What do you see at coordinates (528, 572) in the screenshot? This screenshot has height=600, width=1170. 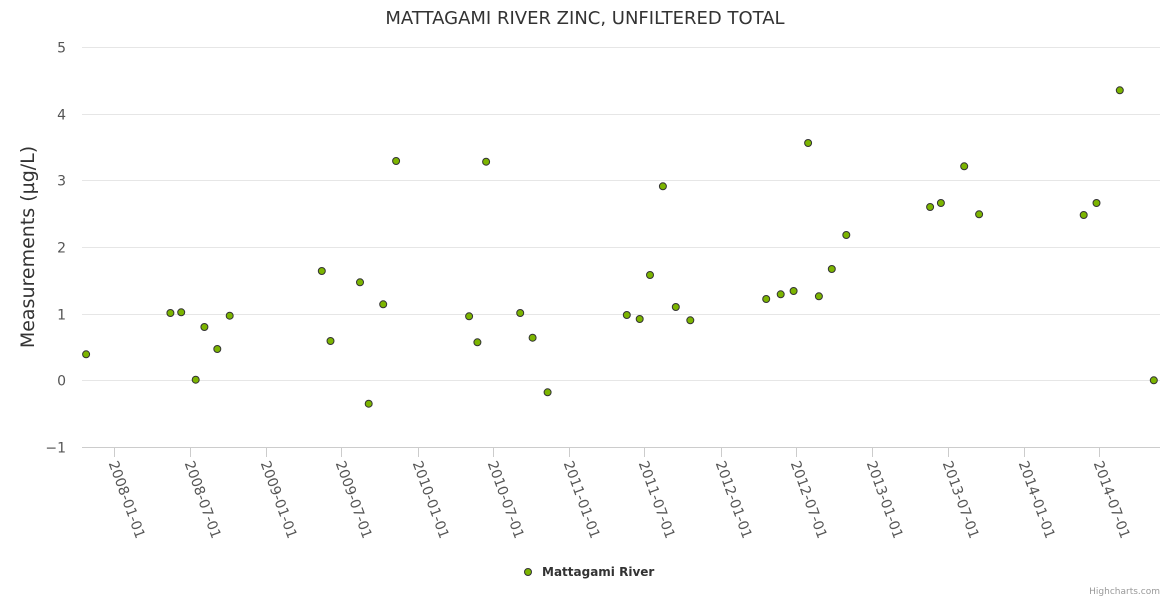 I see `legend-marker` at bounding box center [528, 572].